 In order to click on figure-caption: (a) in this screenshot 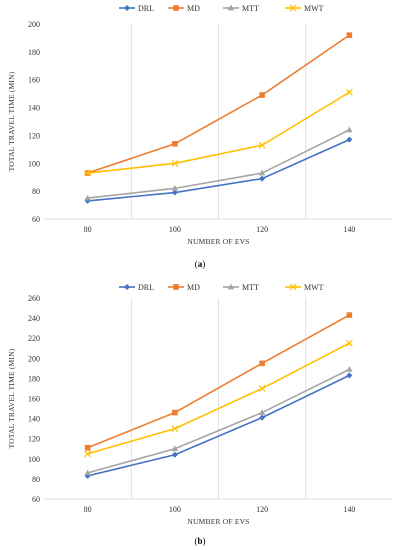, I will do `click(200, 264)`.